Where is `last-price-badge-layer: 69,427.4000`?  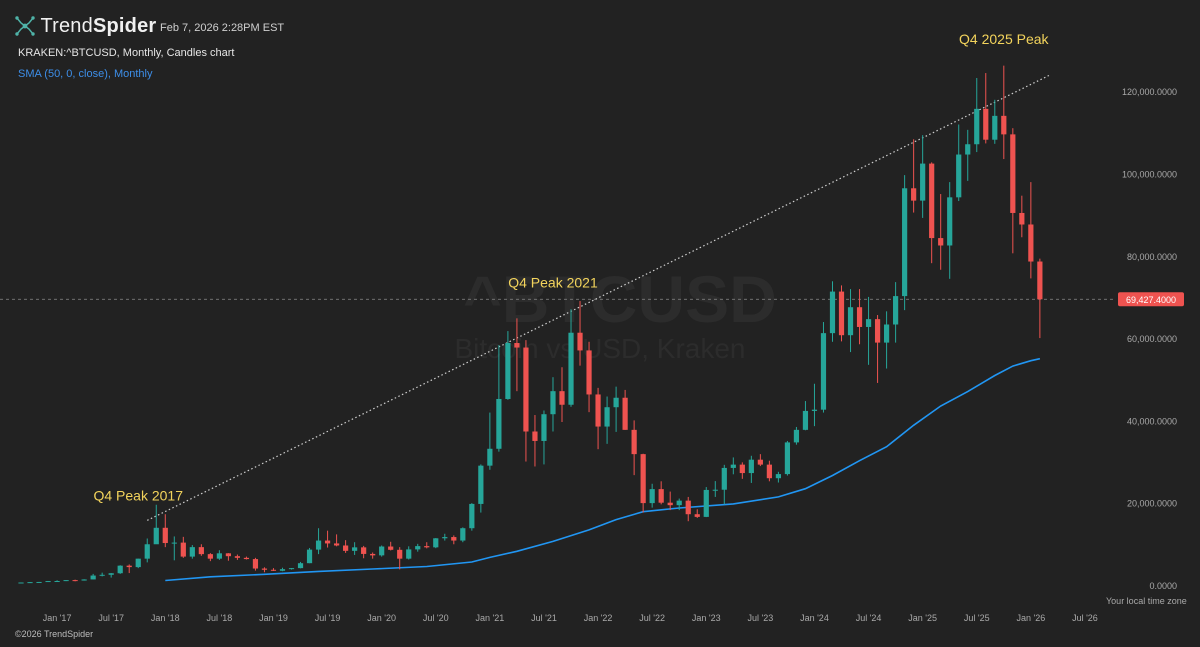 last-price-badge-layer: 69,427.4000 is located at coordinates (1151, 299).